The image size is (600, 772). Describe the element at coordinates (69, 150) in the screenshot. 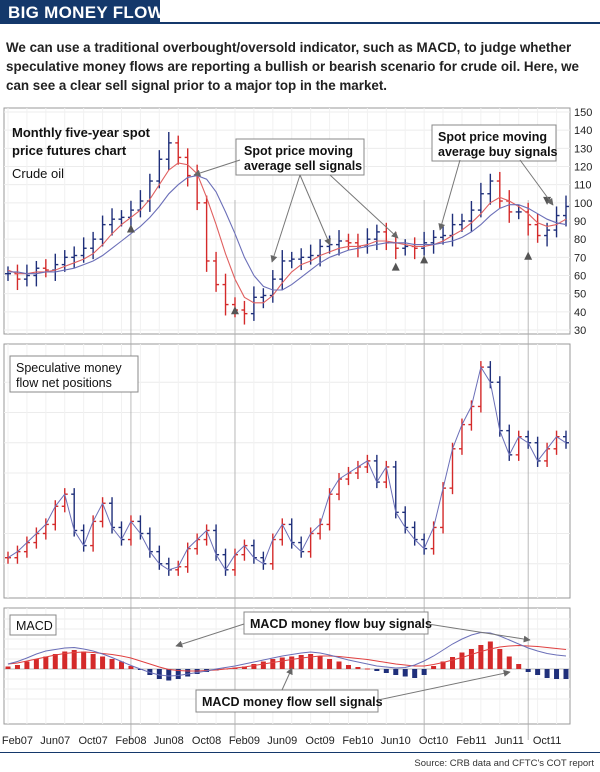

I see `price-title-line2: price futures chart` at that location.